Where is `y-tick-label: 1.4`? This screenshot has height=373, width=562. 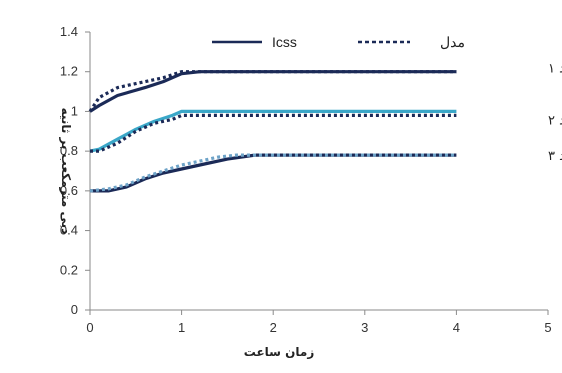 y-tick-label: 1.4 is located at coordinates (69, 31).